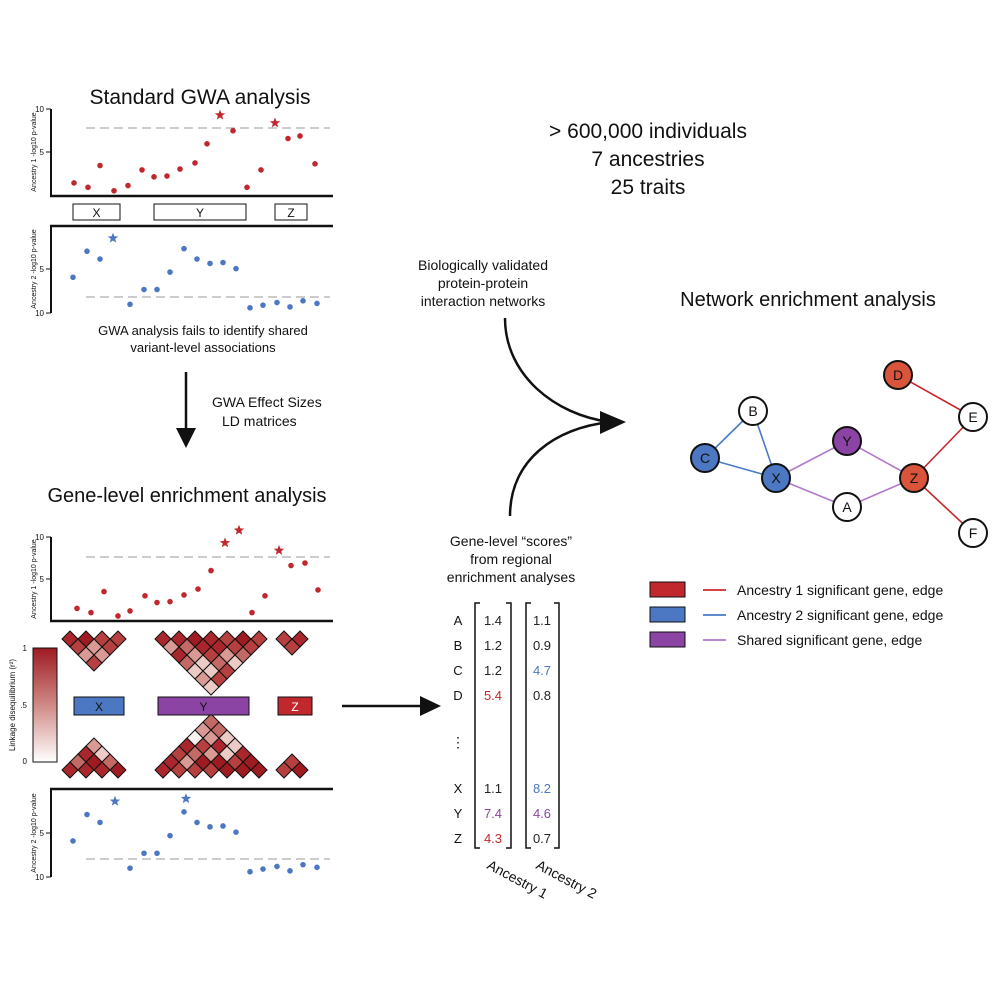 The height and width of the screenshot is (996, 996). What do you see at coordinates (195, 271) in the screenshot?
I see `gwa-bottom-points` at bounding box center [195, 271].